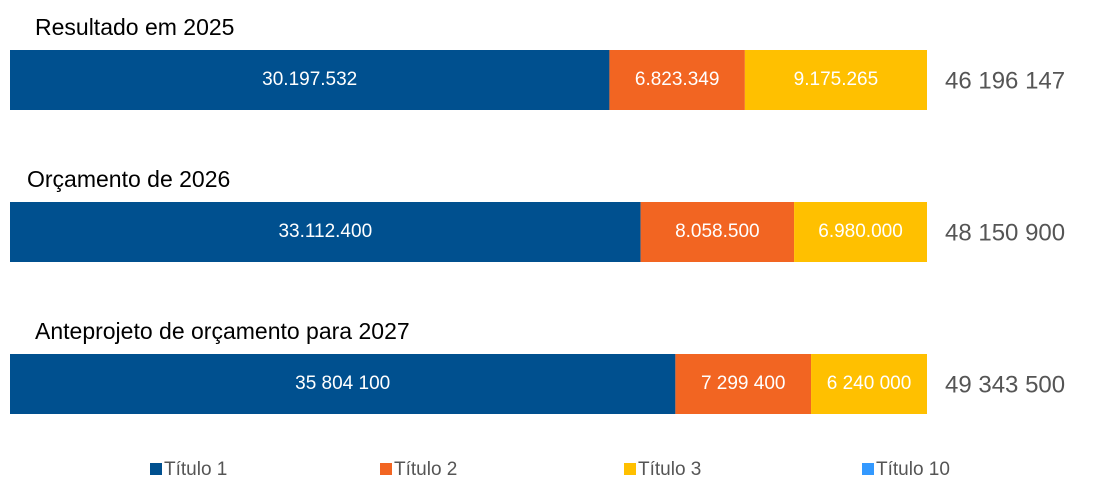 This screenshot has height=485, width=1097. I want to click on category-label: Orçamento de 2026, so click(128, 179).